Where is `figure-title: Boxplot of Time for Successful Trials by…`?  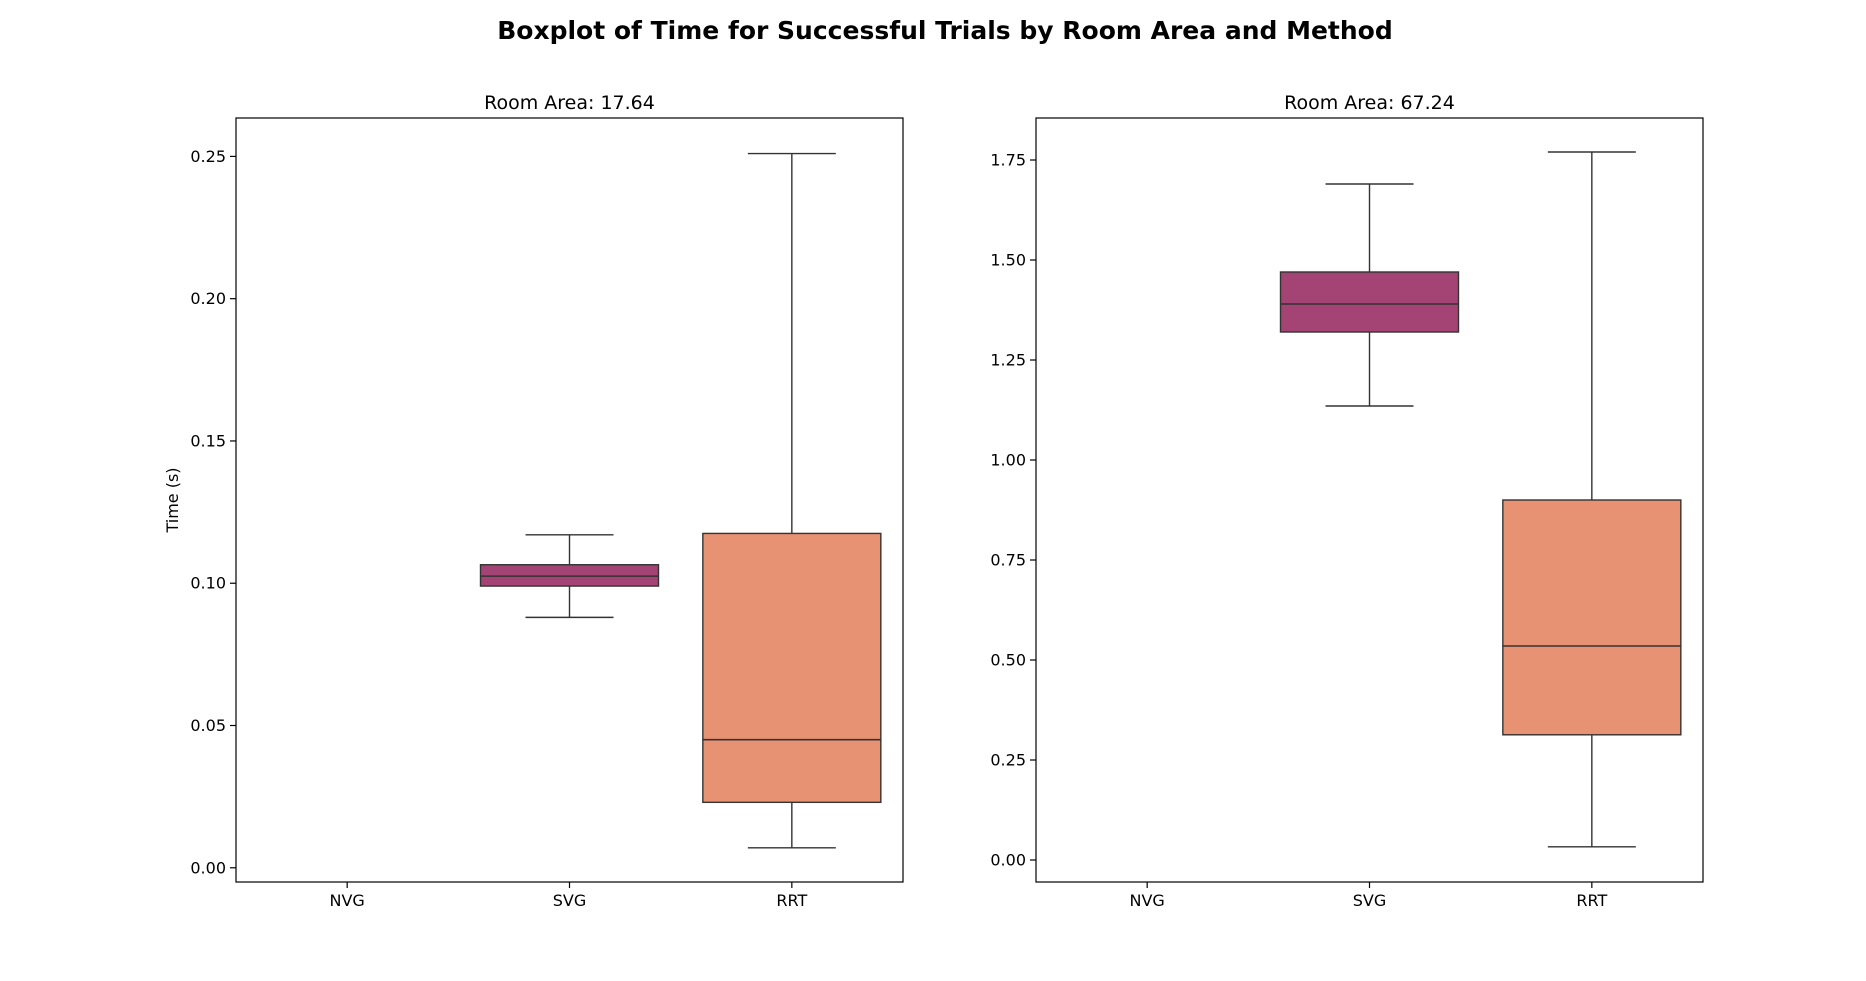 figure-title: Boxplot of Time for Successful Trials by… is located at coordinates (945, 30).